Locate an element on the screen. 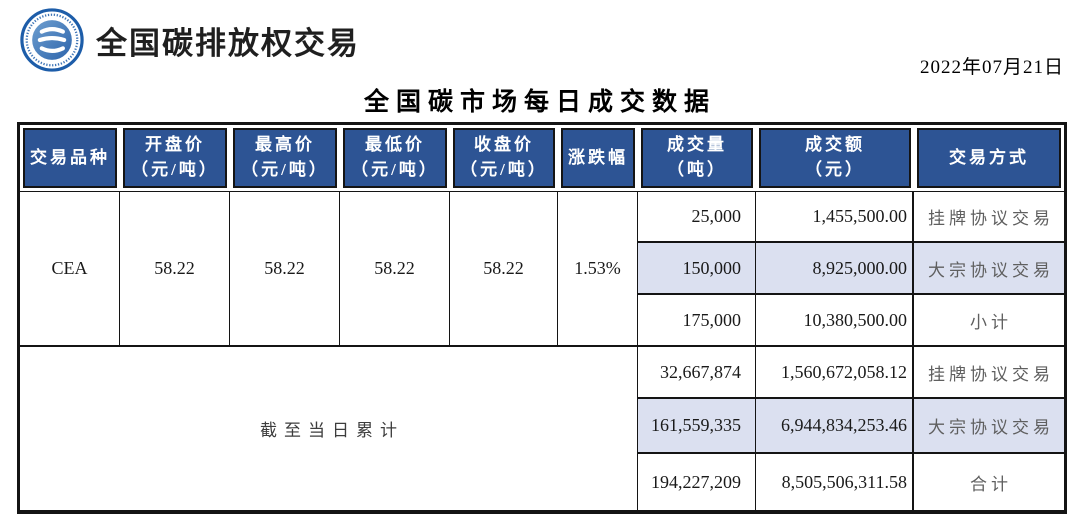 This screenshot has height=528, width=1080. cell-change-pct: 1.53% is located at coordinates (598, 269).